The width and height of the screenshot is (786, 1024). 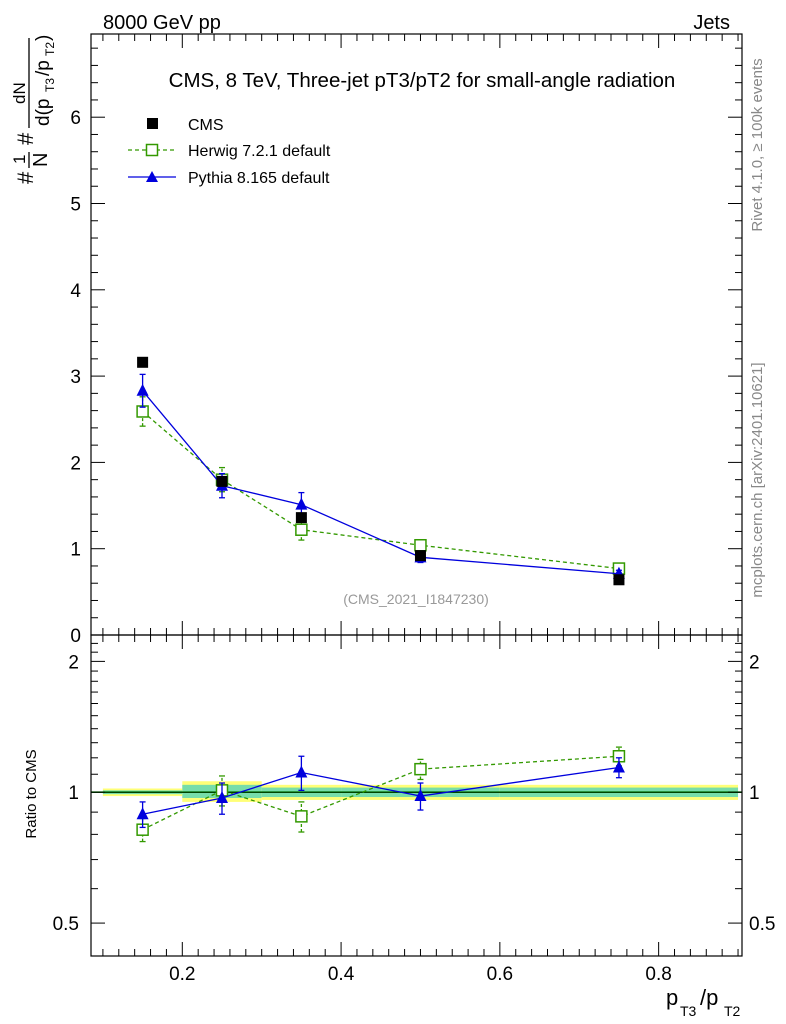 What do you see at coordinates (50, 49) in the screenshot?
I see `ylabel-t2: T2` at bounding box center [50, 49].